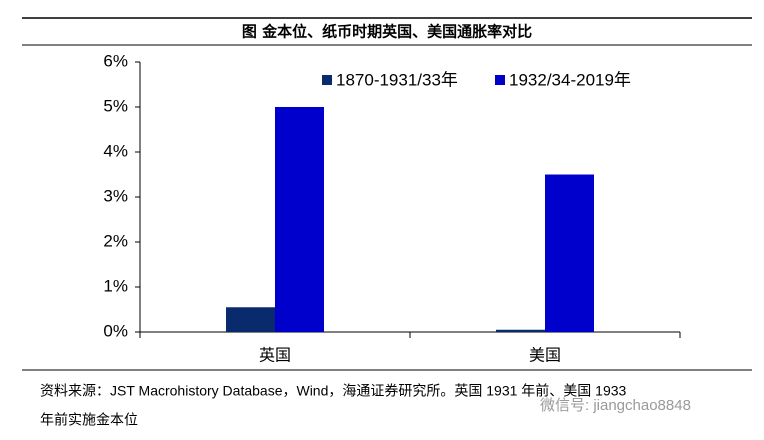 This screenshot has width=764, height=440. What do you see at coordinates (115, 150) in the screenshot?
I see `y-tick-label: 4%` at bounding box center [115, 150].